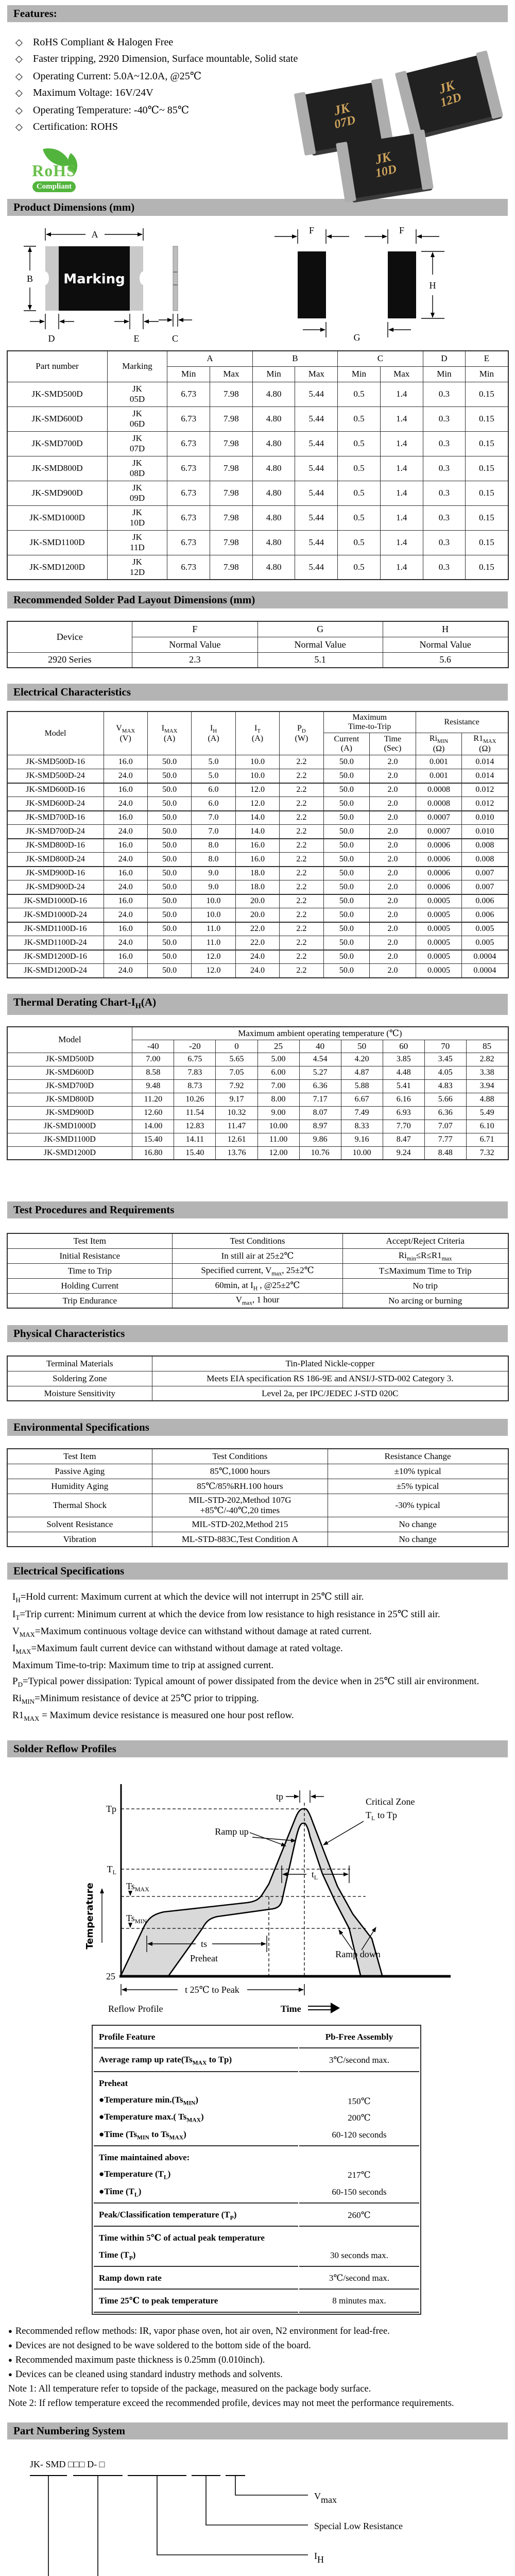 The image size is (515, 2576). I want to click on table-cell: 10.0, so click(257, 776).